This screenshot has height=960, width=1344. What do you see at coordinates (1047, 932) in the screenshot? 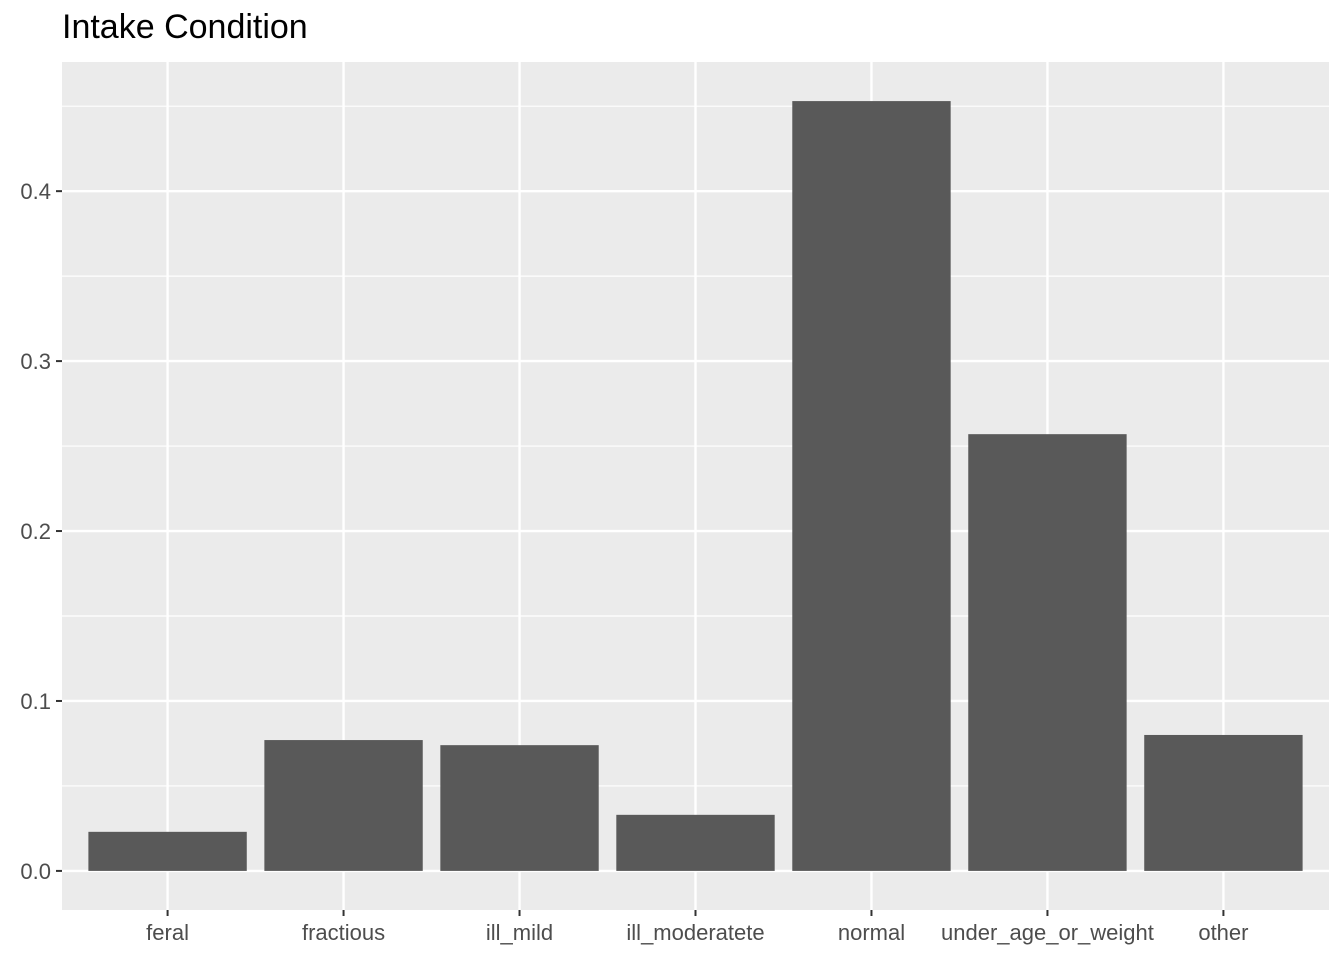
I see `x-tick-label: under_age_or_weight` at bounding box center [1047, 932].